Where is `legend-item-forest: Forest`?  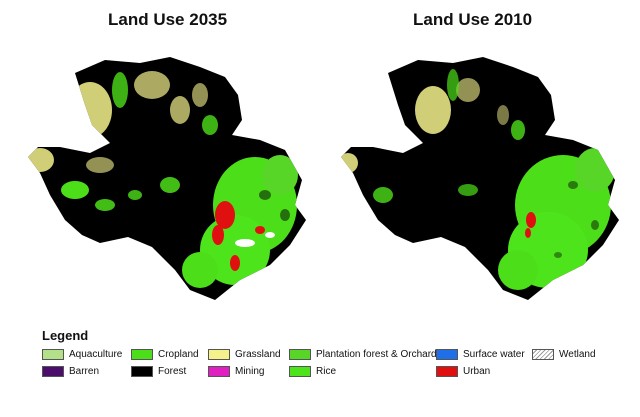
legend-item-forest: Forest is located at coordinates (158, 371).